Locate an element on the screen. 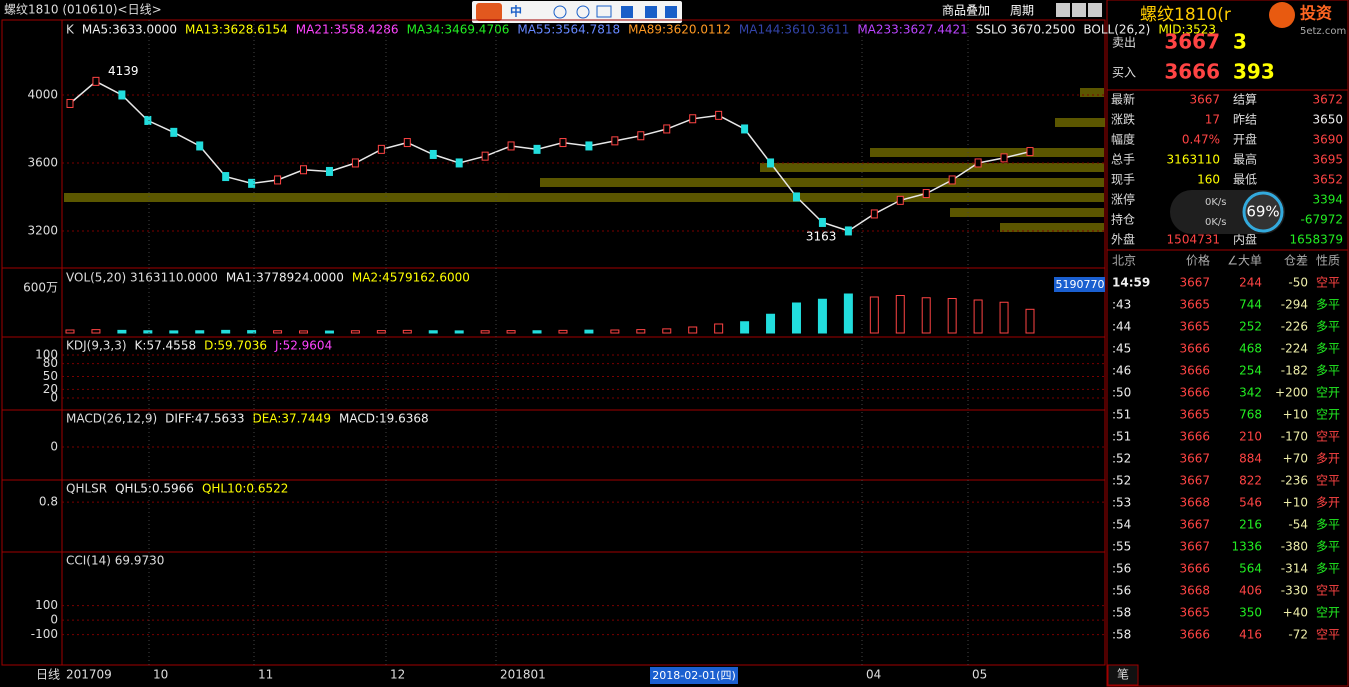  tick-cell: 884 is located at coordinates (1250, 459).